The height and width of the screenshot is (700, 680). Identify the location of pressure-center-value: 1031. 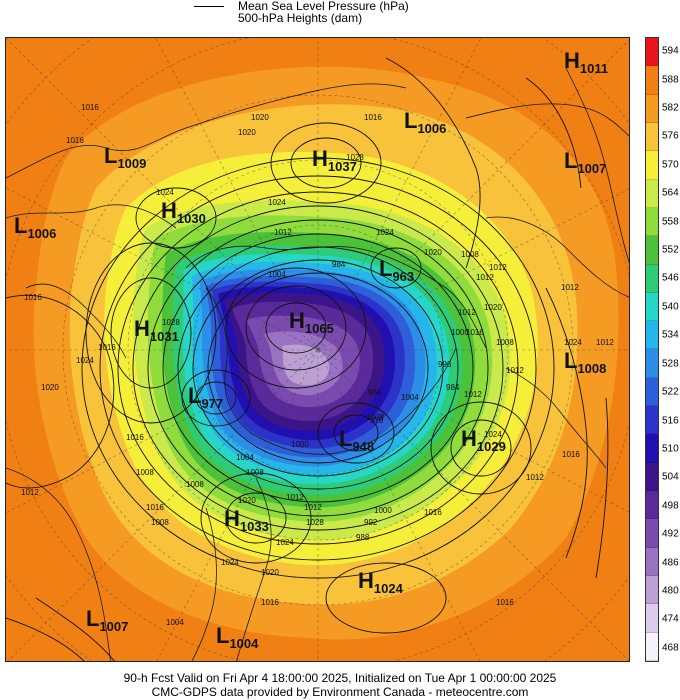
(164, 336).